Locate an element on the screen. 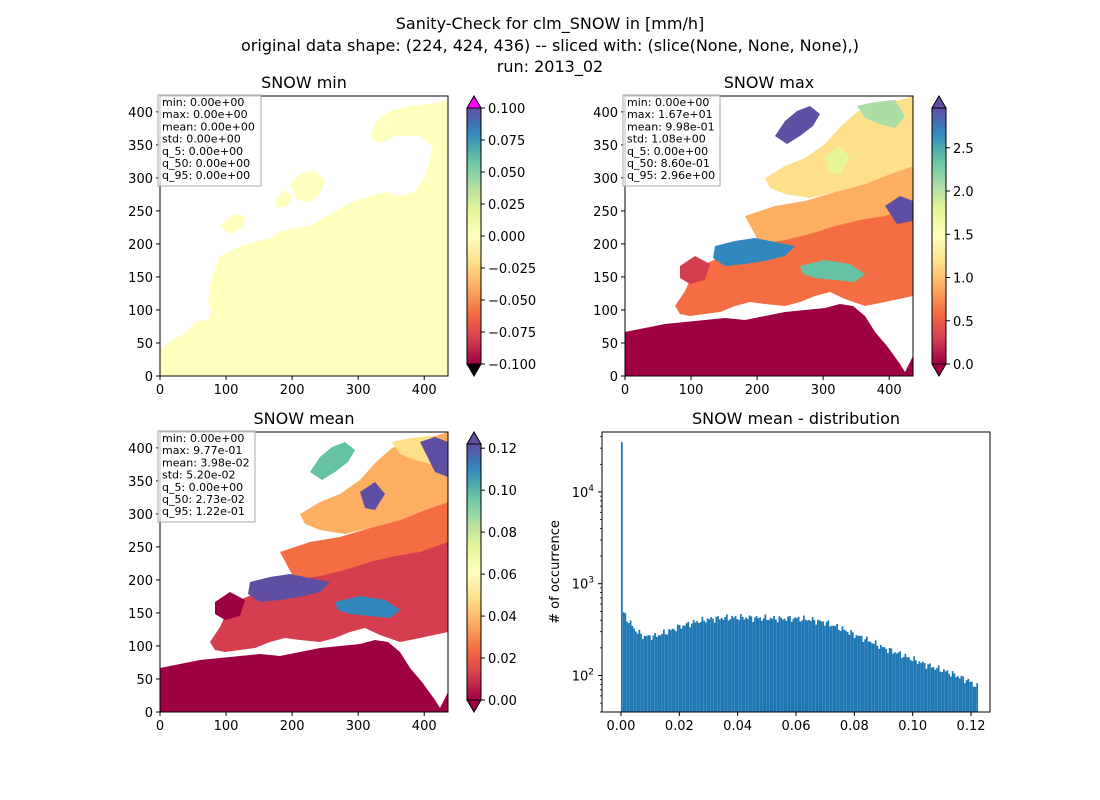  x-tick-label: 0 is located at coordinates (625, 390).